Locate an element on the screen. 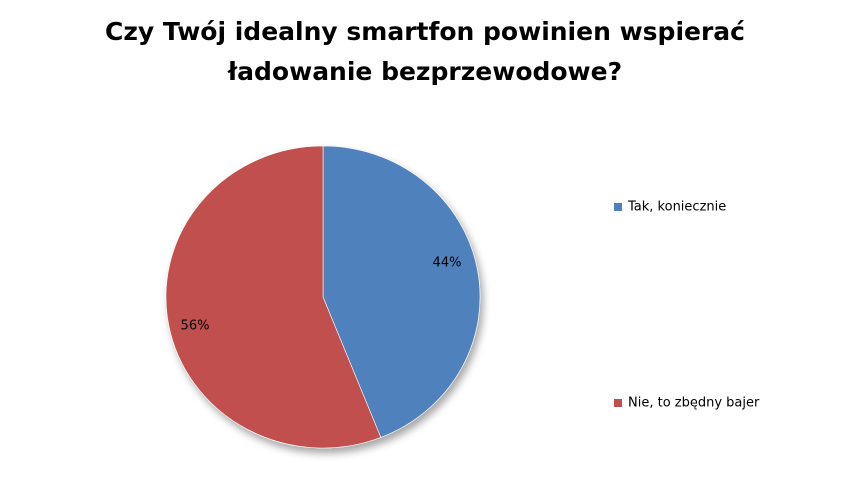 Image resolution: width=850 pixels, height=494 pixels. slice-data-label-1: 44% is located at coordinates (447, 263).